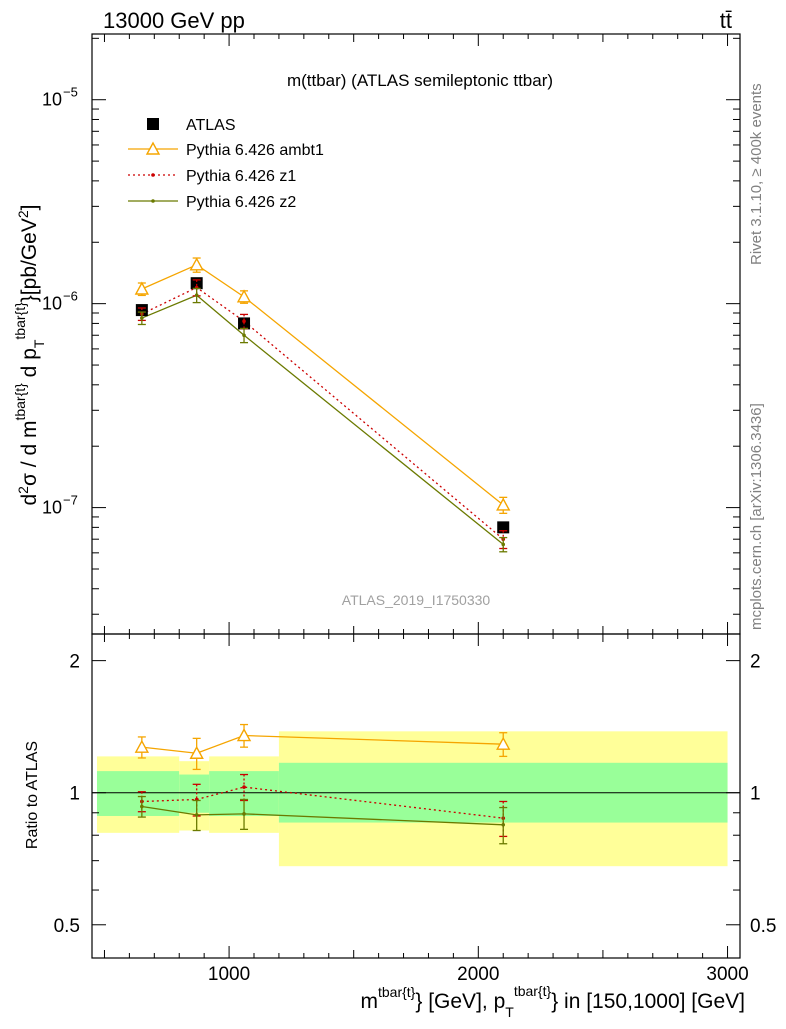 This screenshot has height=1029, width=786. I want to click on legend-marker-z2, so click(153, 201).